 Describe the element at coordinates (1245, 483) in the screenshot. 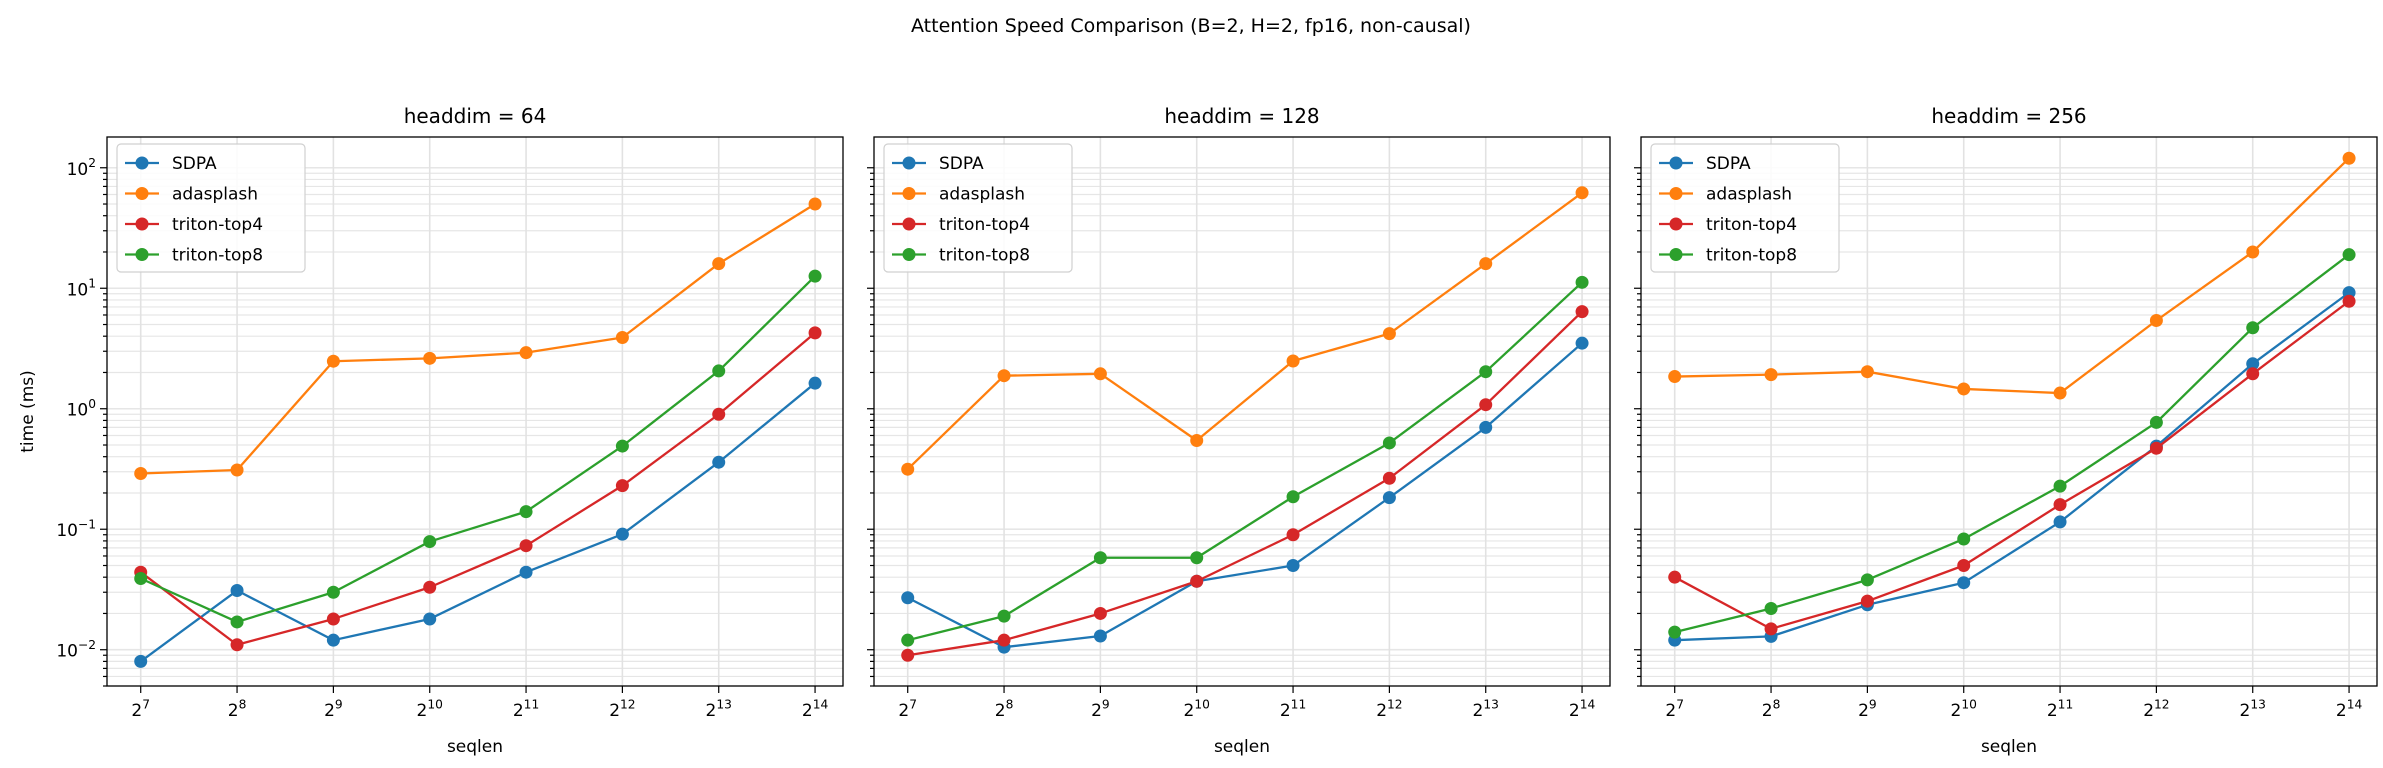

I see `series-triton-top4` at that location.